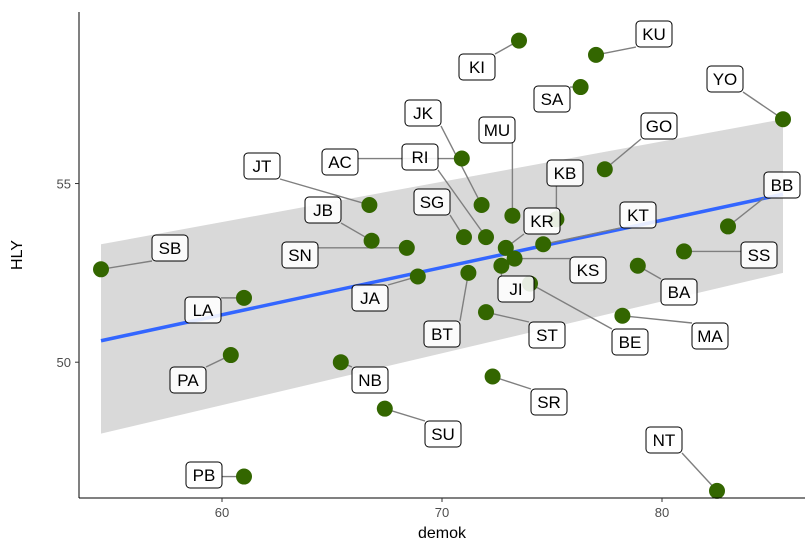 This screenshot has width=811, height=548. I want to click on label-text: JI, so click(515, 289).